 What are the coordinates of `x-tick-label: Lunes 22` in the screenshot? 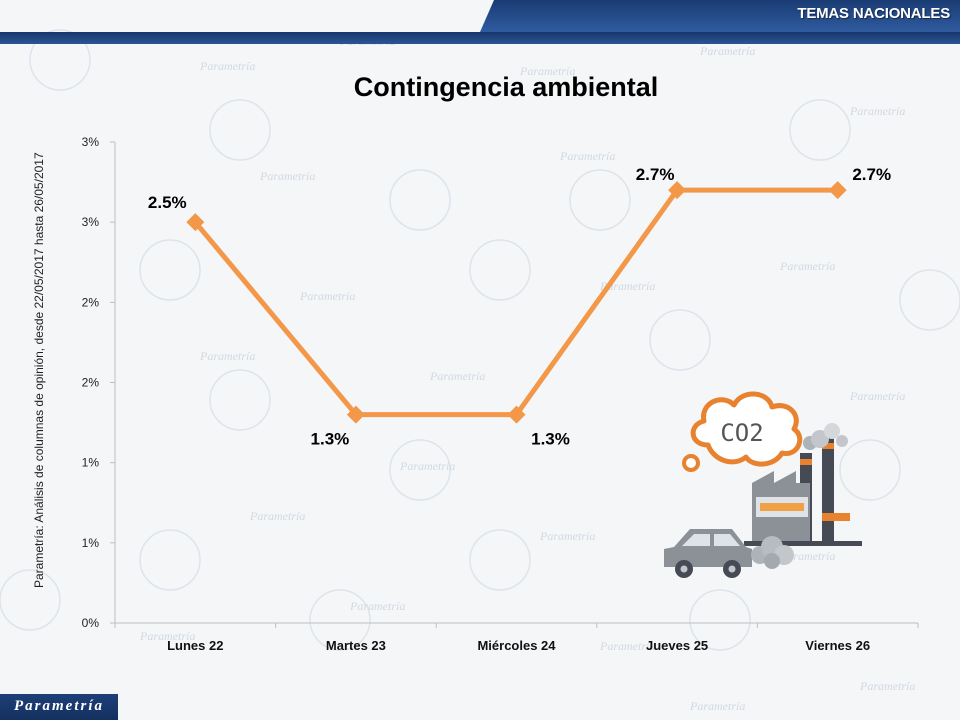 It's located at (195, 645).